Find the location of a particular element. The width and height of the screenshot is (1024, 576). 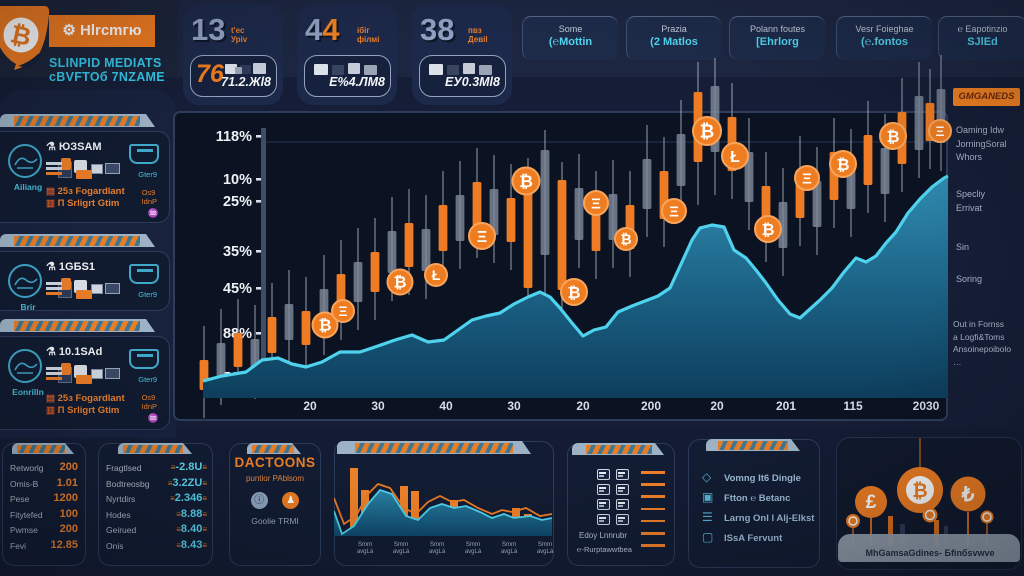

svg-text: 40 is located at coordinates (446, 406).